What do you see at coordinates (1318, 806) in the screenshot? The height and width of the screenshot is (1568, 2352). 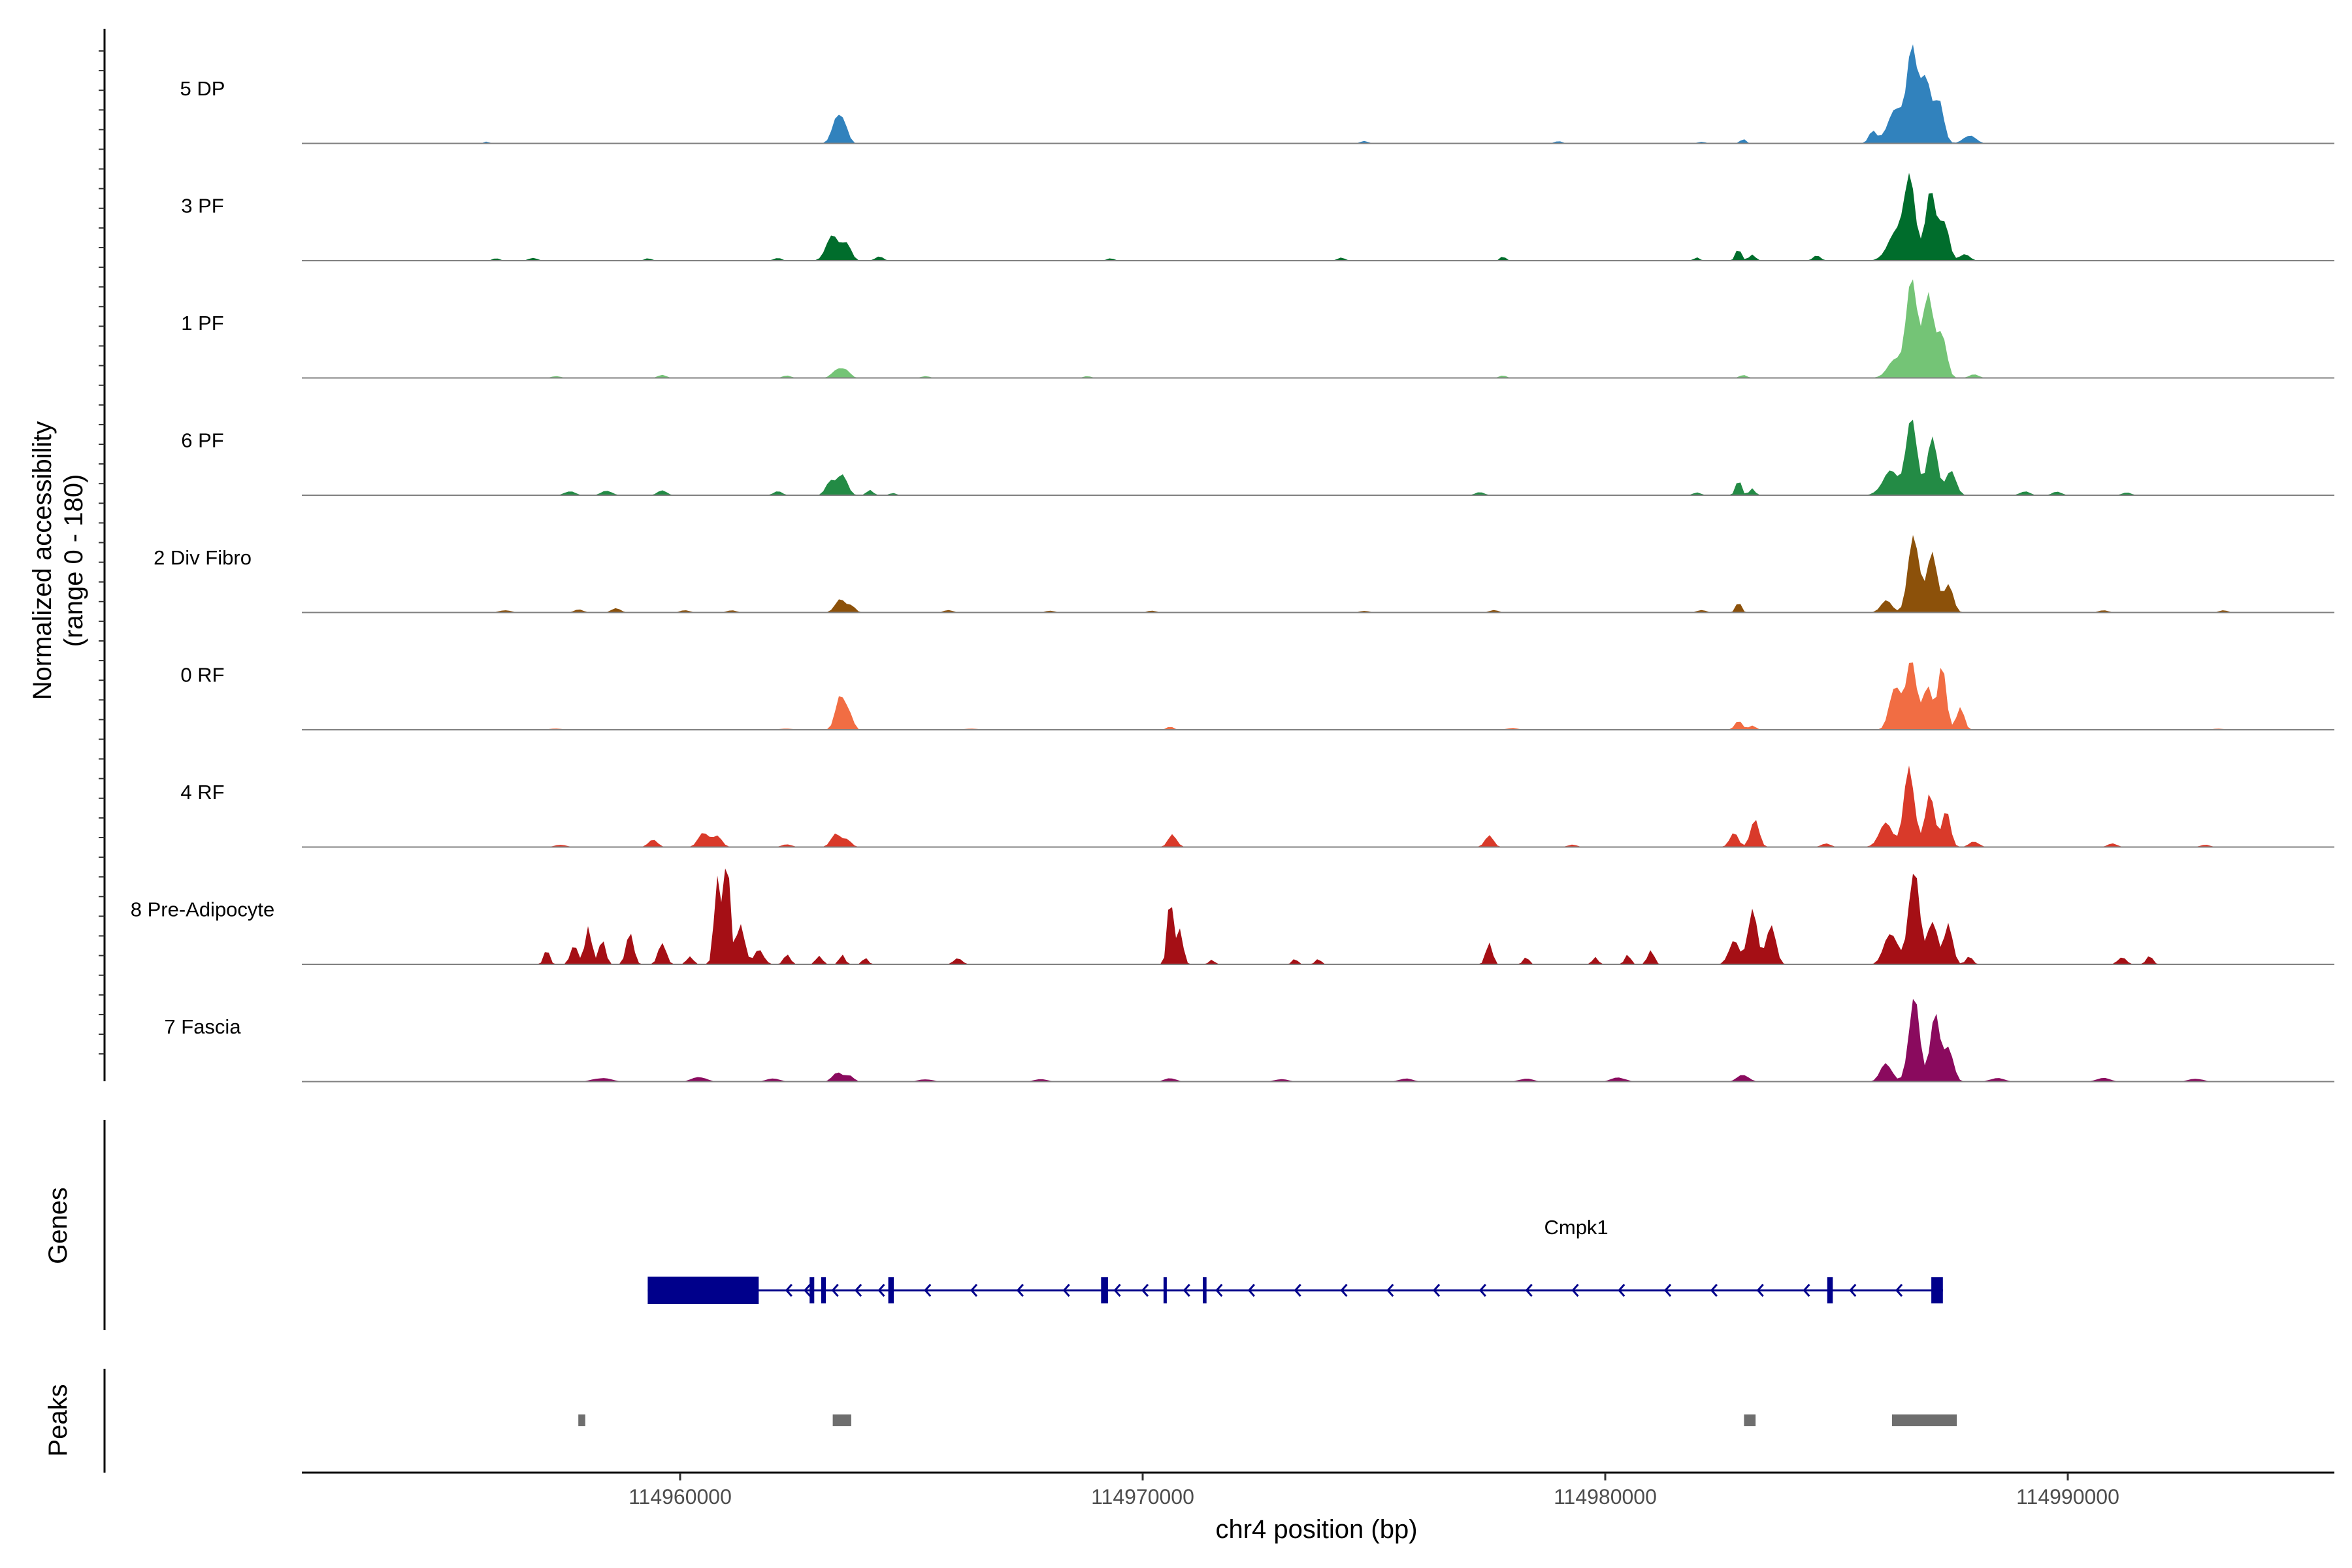 I see `coverage-area-4-rf` at bounding box center [1318, 806].